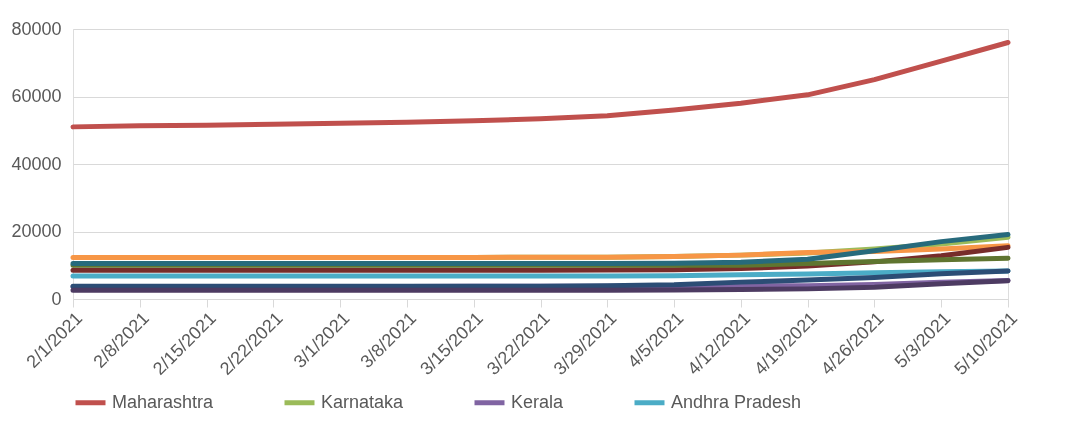 The width and height of the screenshot is (1065, 436). I want to click on y-tick-label: 20000, so click(36, 231).